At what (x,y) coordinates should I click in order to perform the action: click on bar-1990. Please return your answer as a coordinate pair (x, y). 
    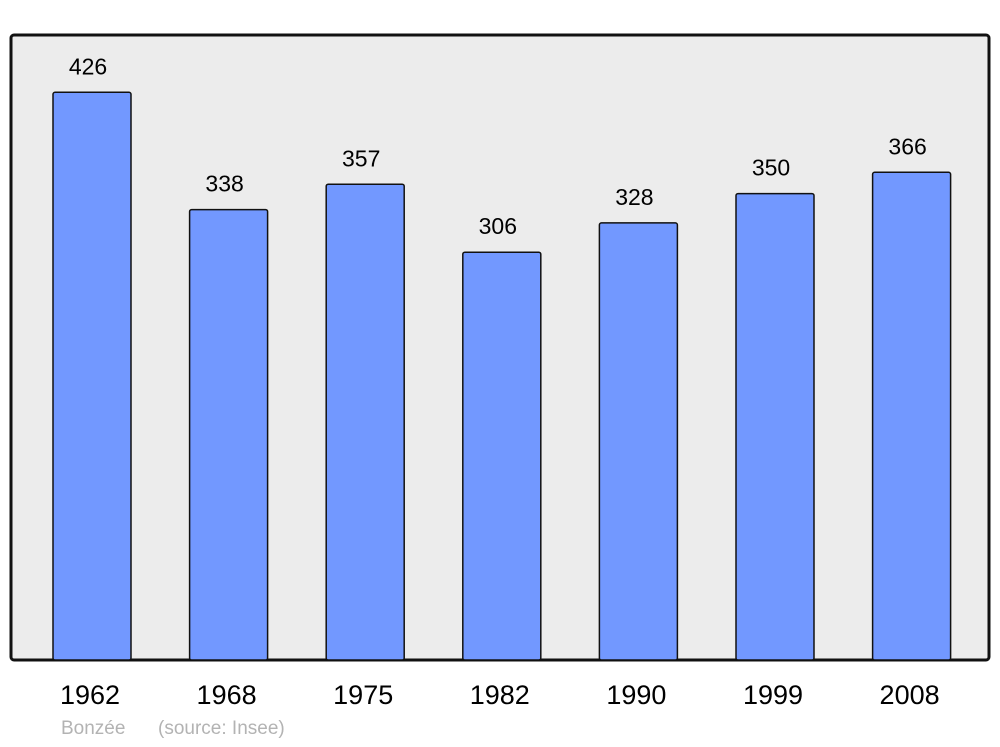
    Looking at the image, I should click on (638, 441).